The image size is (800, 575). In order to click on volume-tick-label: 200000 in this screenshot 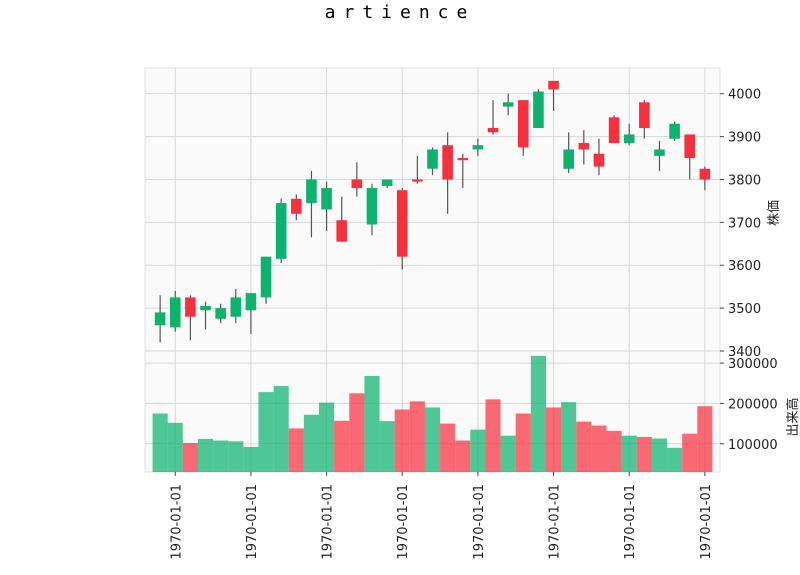, I will do `click(753, 404)`.